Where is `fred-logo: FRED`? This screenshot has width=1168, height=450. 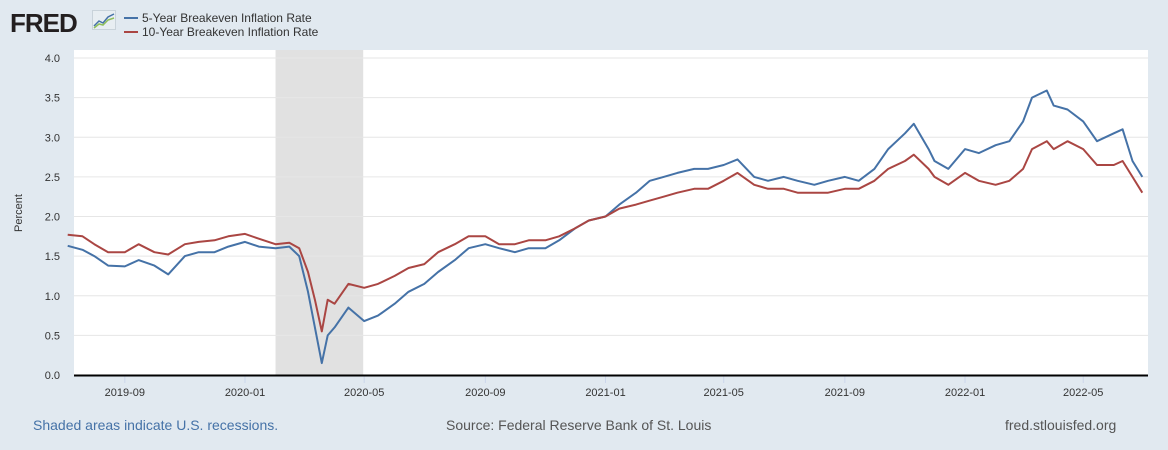
fred-logo: FRED is located at coordinates (44, 23).